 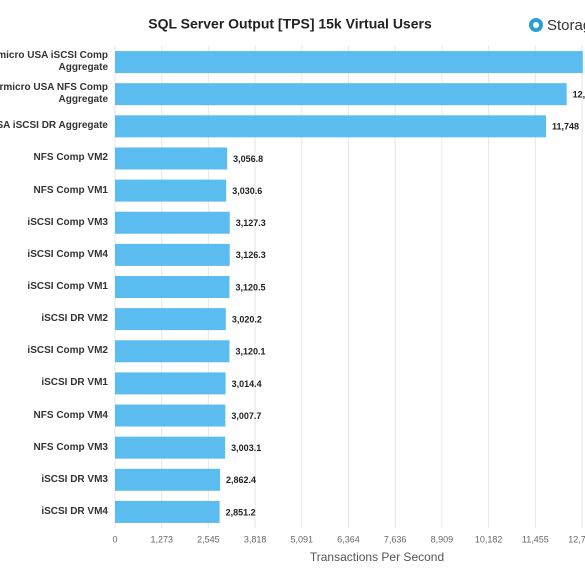 I want to click on value-label: 3,007.7, so click(x=246, y=416).